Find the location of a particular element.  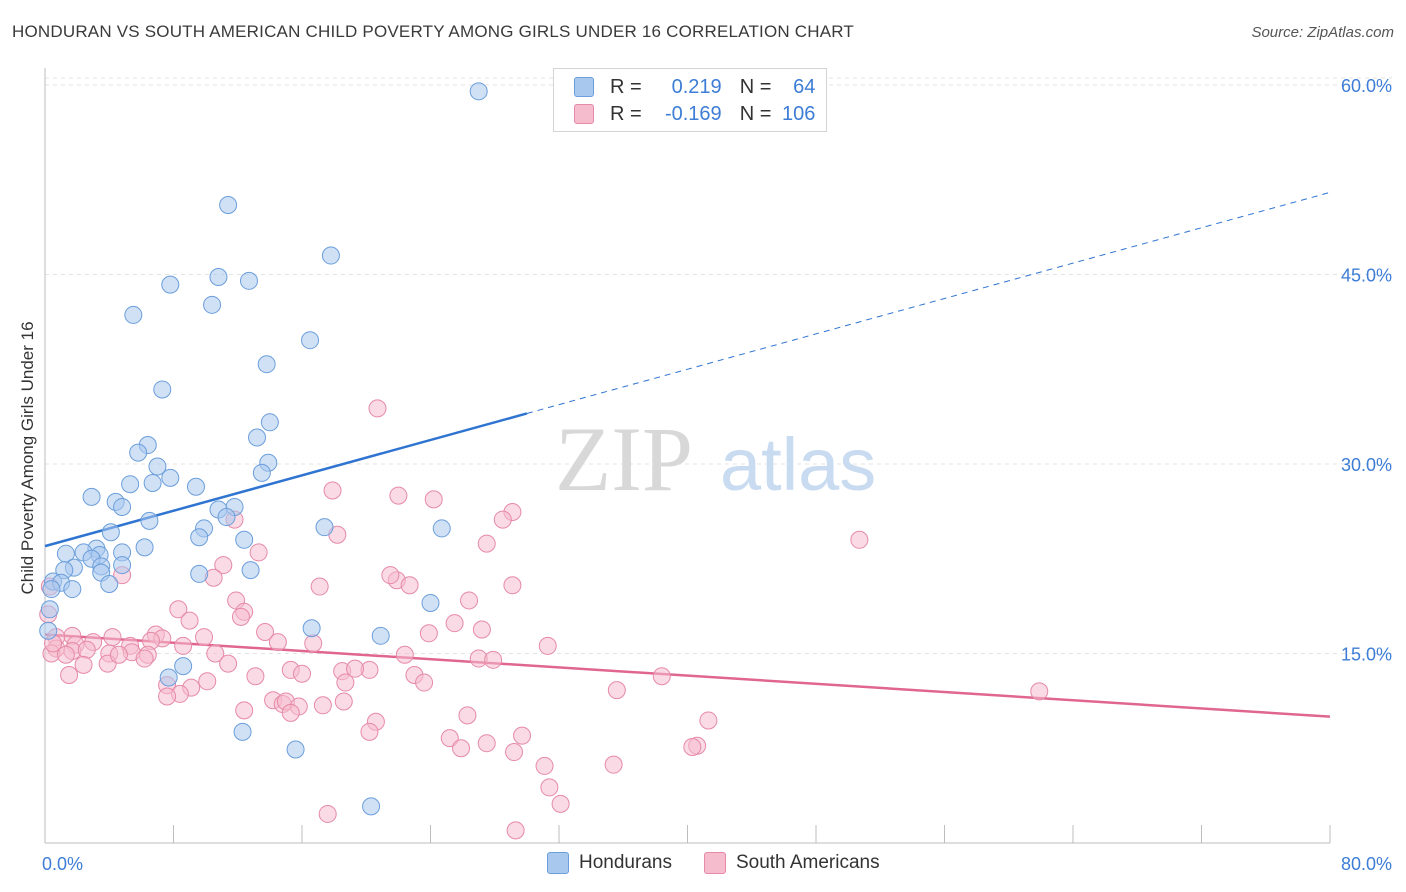

honduran-trend-line is located at coordinates (286, 480).